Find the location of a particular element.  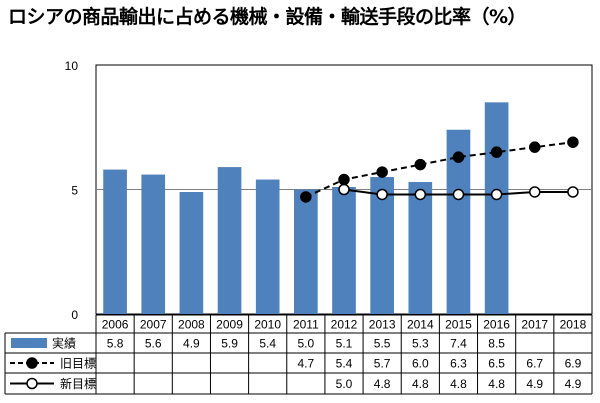

data-label: 6.9 is located at coordinates (573, 364).